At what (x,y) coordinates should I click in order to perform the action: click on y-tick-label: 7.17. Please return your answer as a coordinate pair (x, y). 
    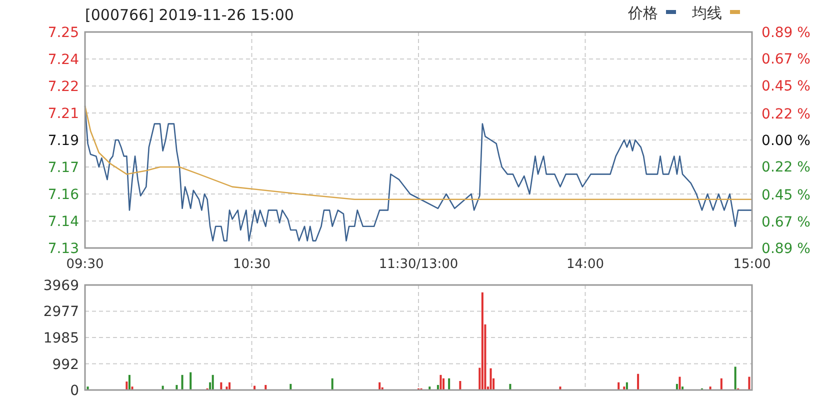
    Looking at the image, I should click on (63, 168).